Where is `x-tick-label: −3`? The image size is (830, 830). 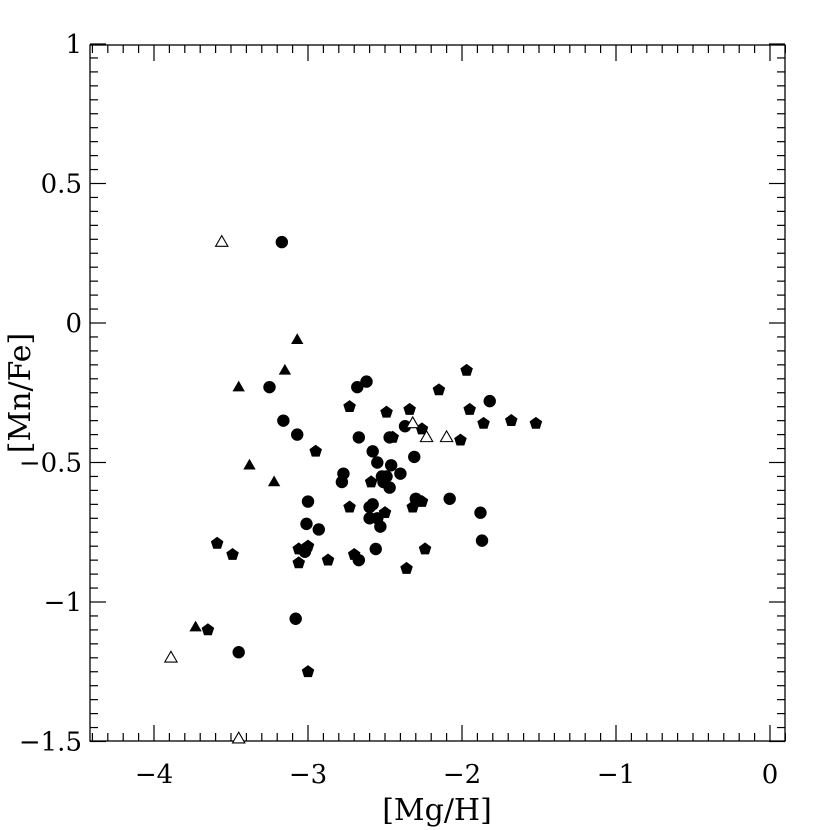 x-tick-label: −3 is located at coordinates (308, 775).